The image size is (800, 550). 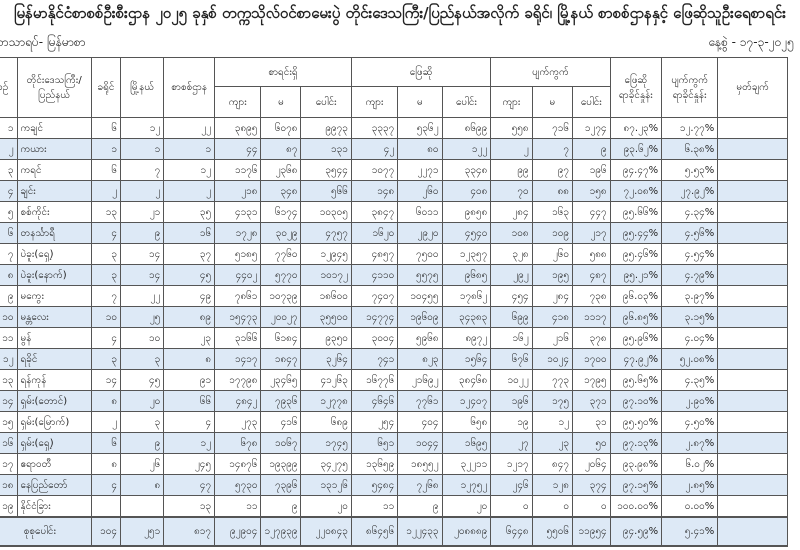 I want to click on region-name: ရှမ်း(မြောက်), so click(x=54, y=422).